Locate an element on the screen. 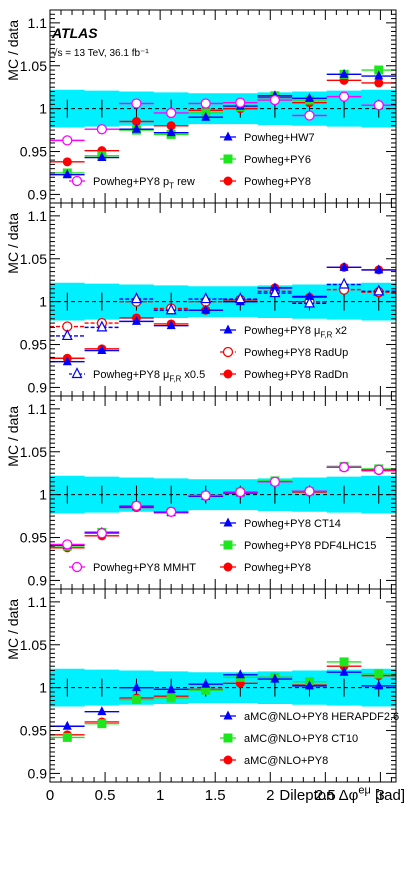  energy-label: √s = 13 TeV, 36.1 fb⁻¹ is located at coordinates (100, 53).